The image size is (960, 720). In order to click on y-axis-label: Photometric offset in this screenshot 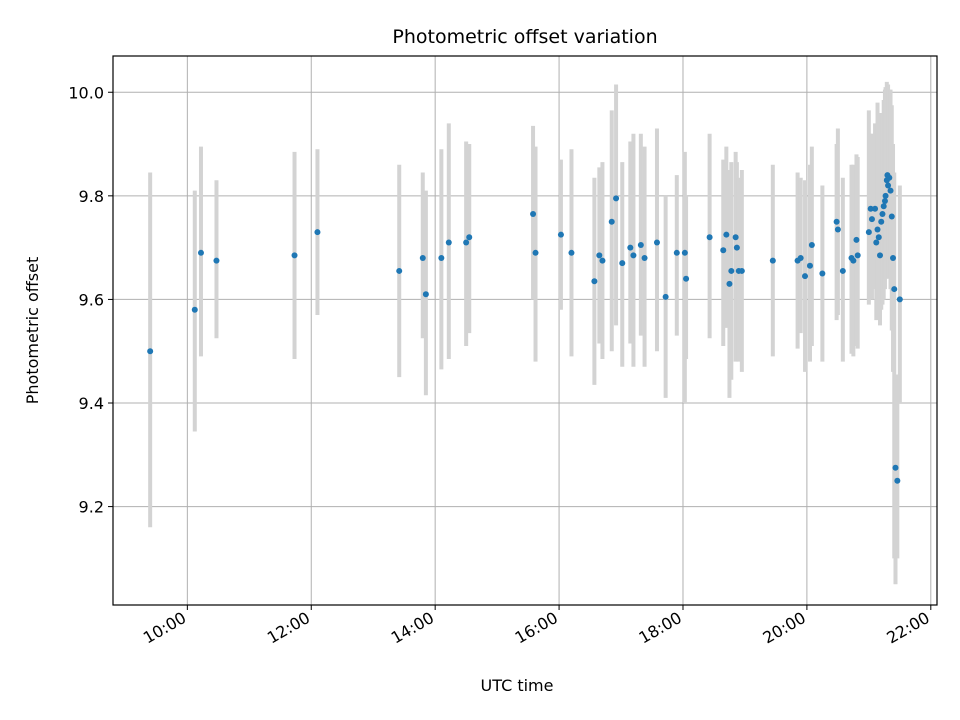, I will do `click(32, 331)`.